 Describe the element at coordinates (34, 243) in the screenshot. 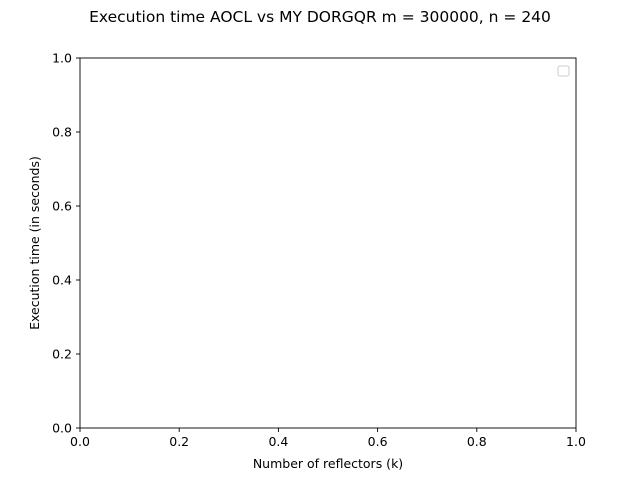

I see `y-axis-label: Execution time (in seconds)` at that location.